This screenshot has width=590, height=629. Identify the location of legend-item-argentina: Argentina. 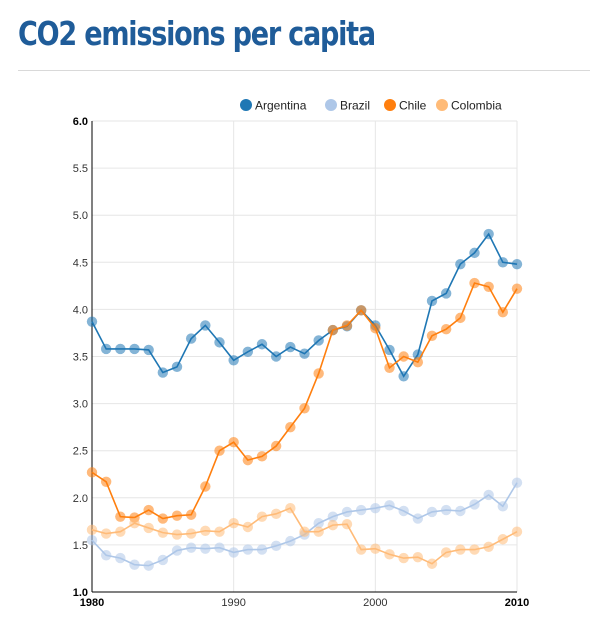
(273, 106).